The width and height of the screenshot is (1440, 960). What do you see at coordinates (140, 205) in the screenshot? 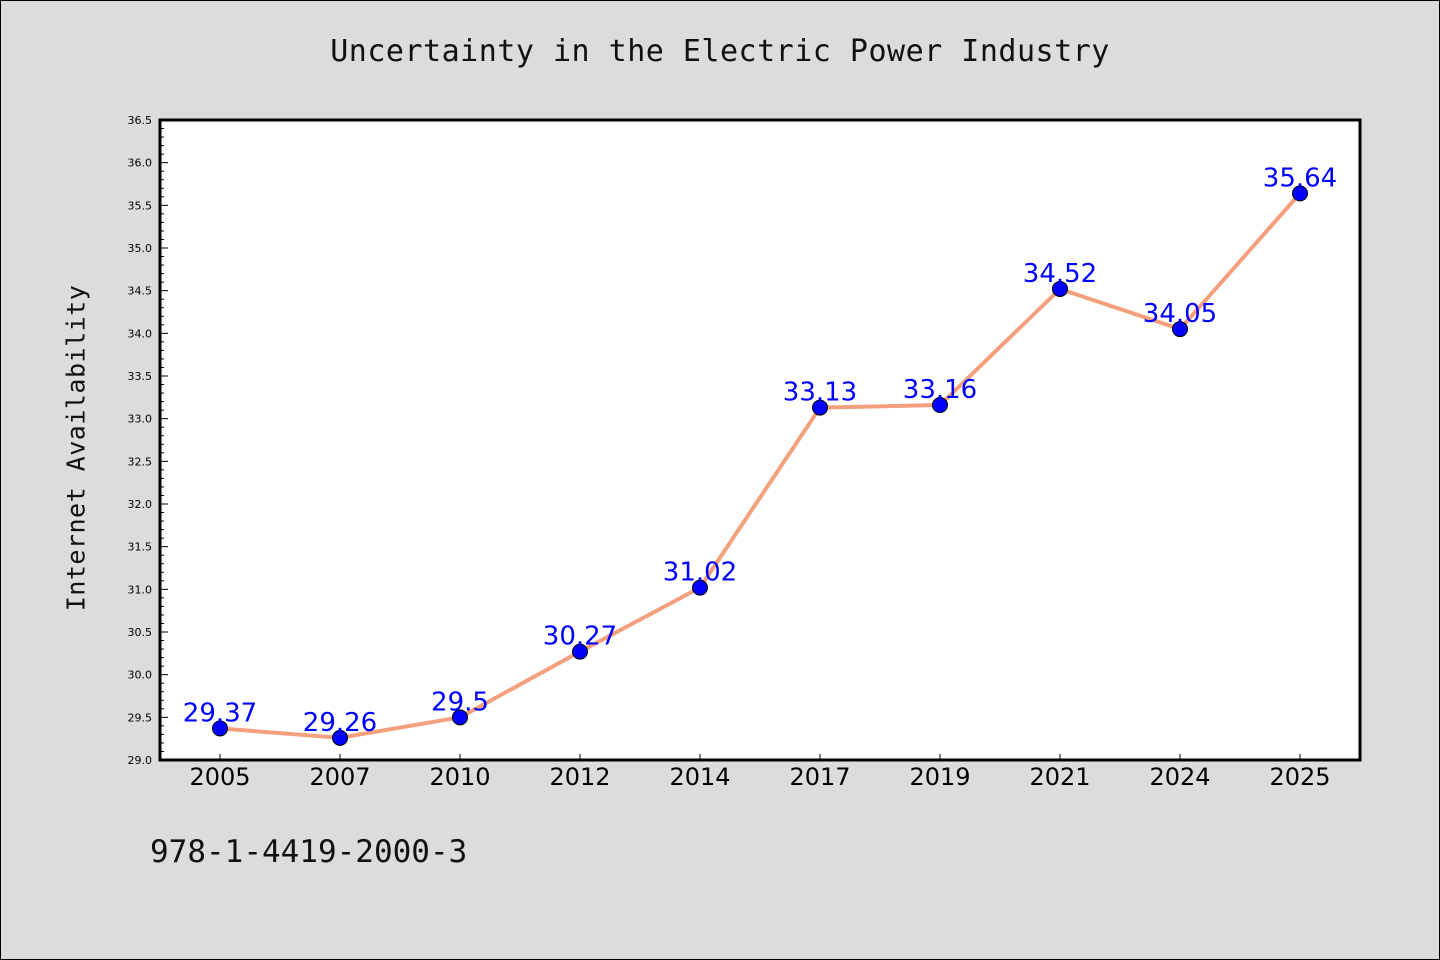
I see `y-tick-label: 35.5` at bounding box center [140, 205].